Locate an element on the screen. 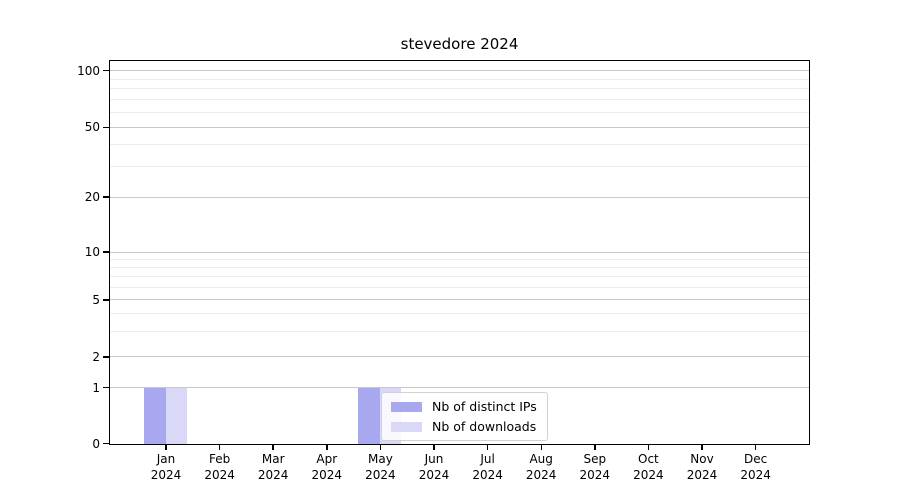 The height and width of the screenshot is (500, 900). x-axis-tick-label: May 2024 is located at coordinates (380, 467).